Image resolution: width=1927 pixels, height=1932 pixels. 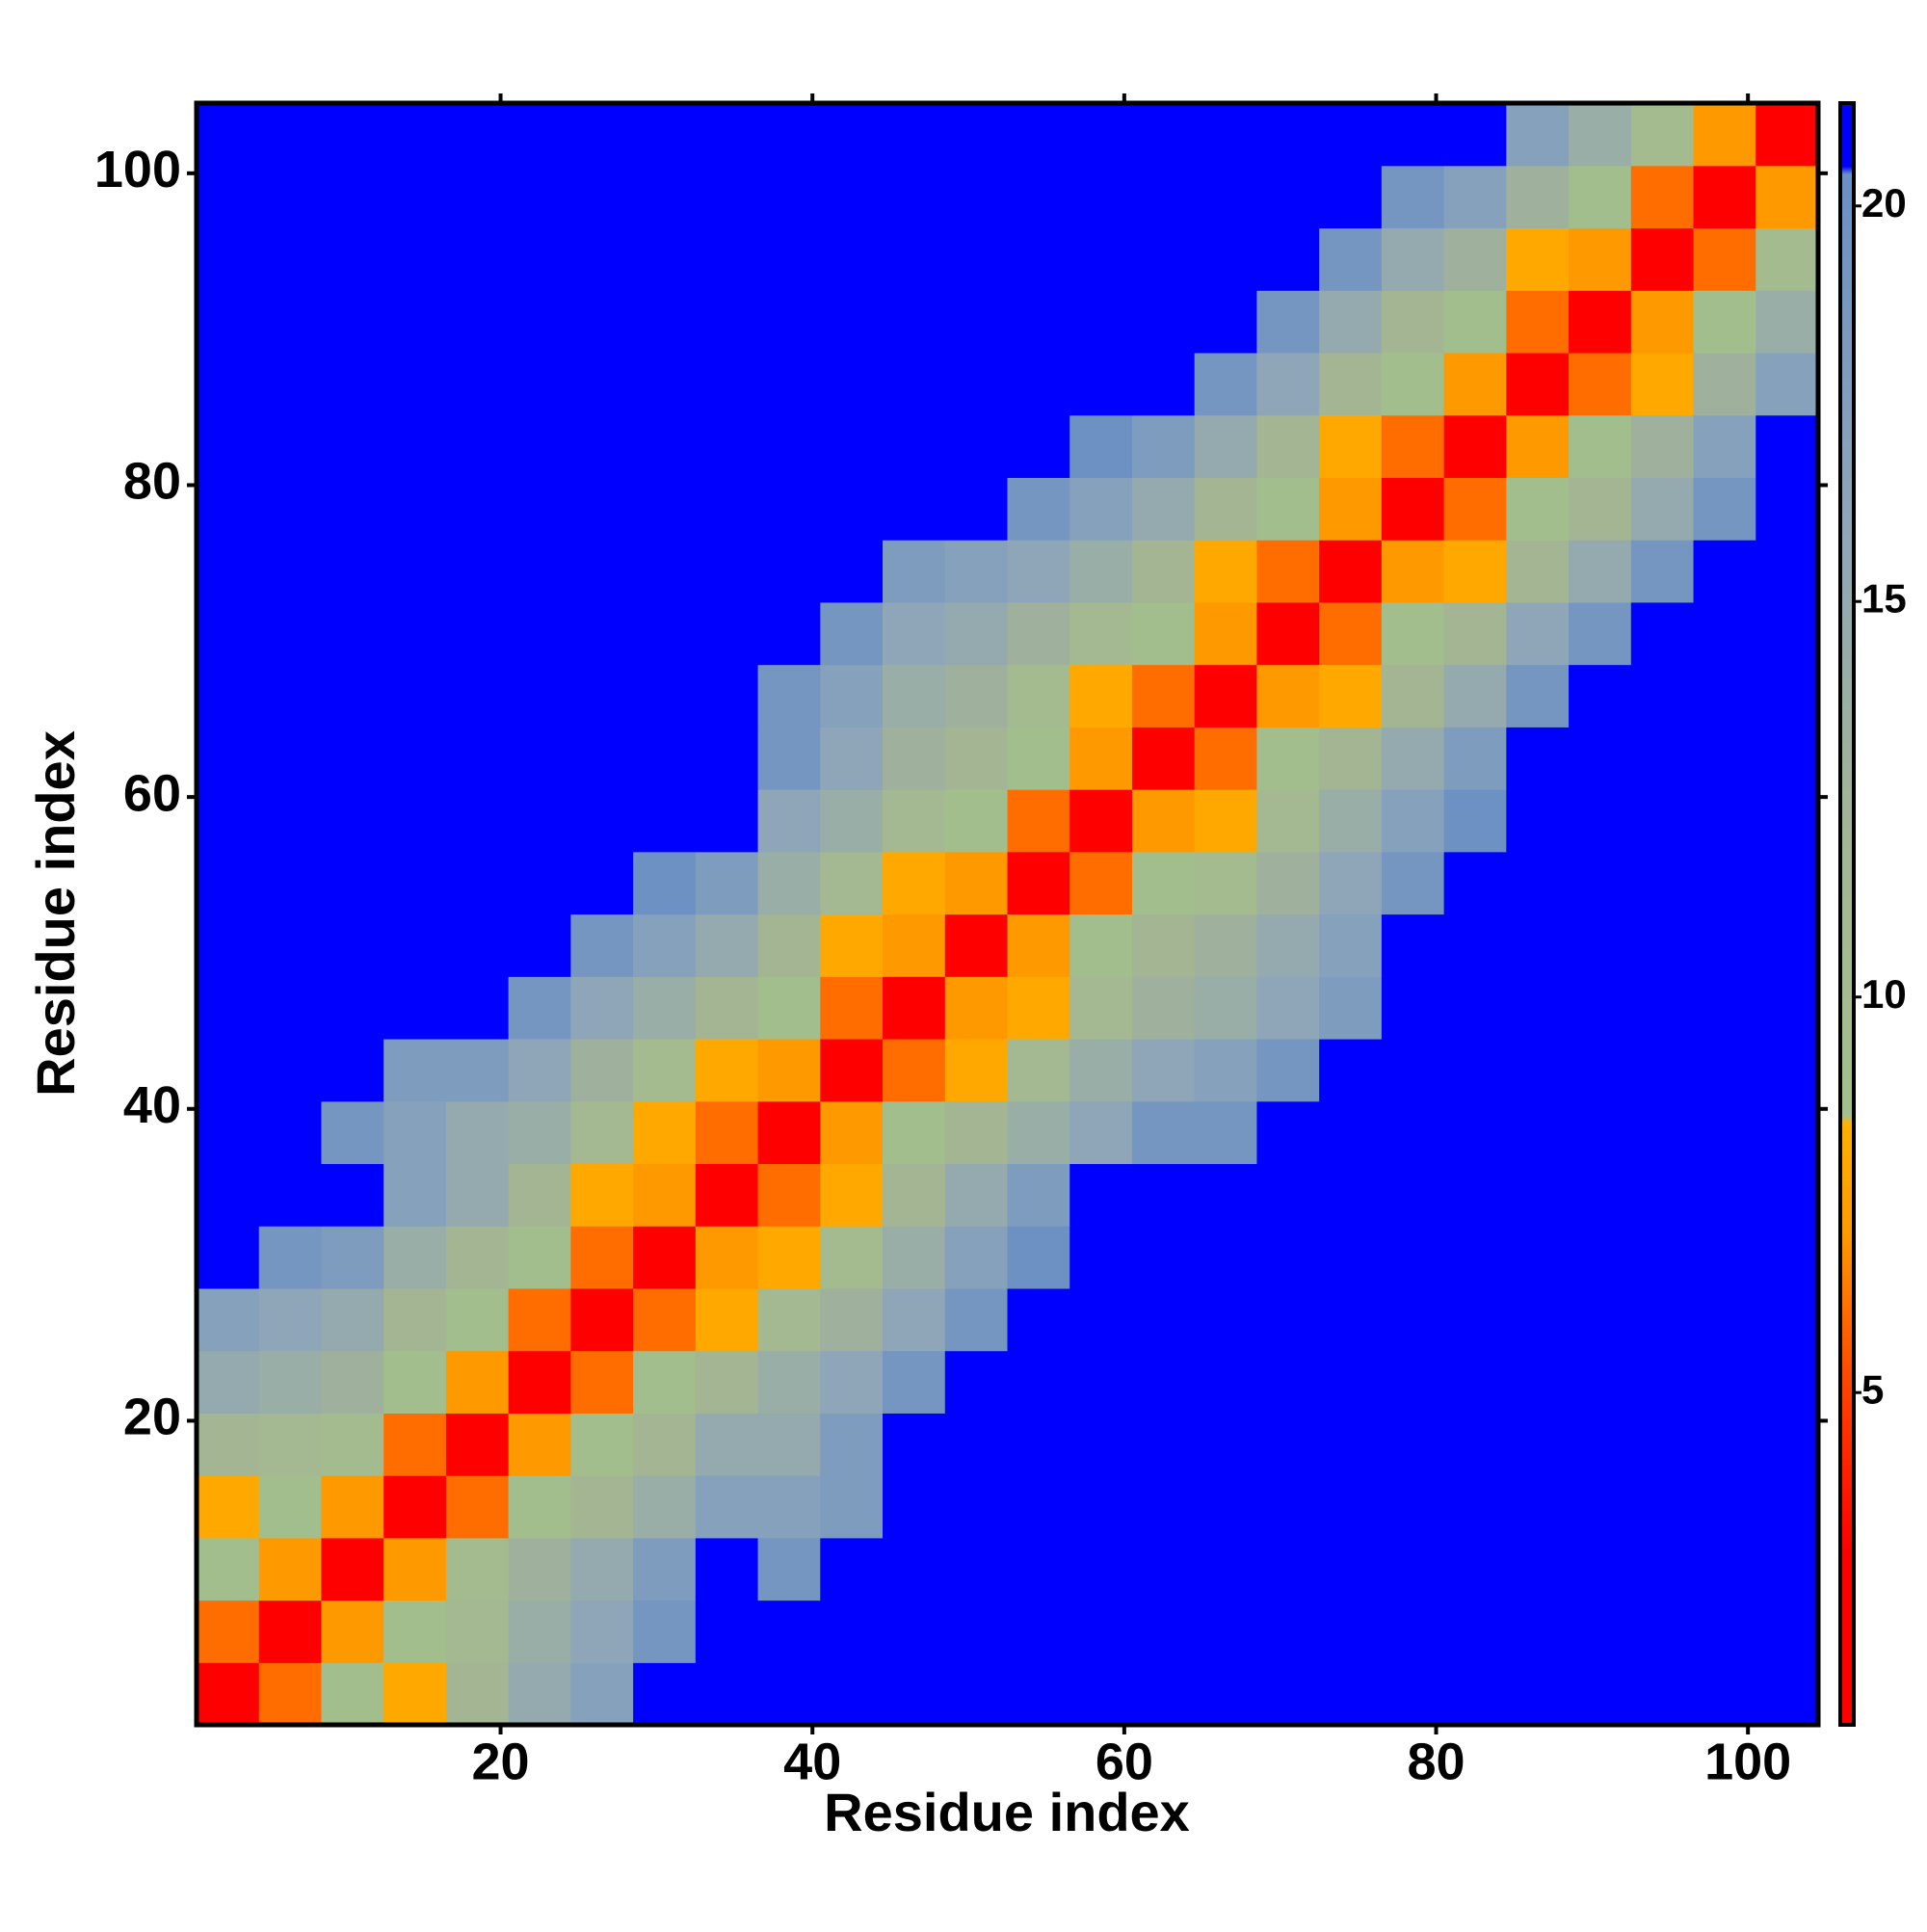 What do you see at coordinates (152, 1417) in the screenshot?
I see `y-tick-label: 20` at bounding box center [152, 1417].